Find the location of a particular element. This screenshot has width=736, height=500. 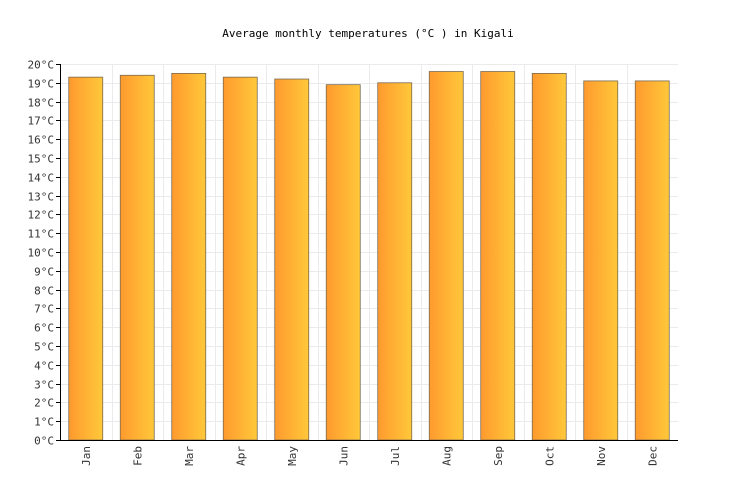

y-tick-label: 4°C is located at coordinates (44, 366).